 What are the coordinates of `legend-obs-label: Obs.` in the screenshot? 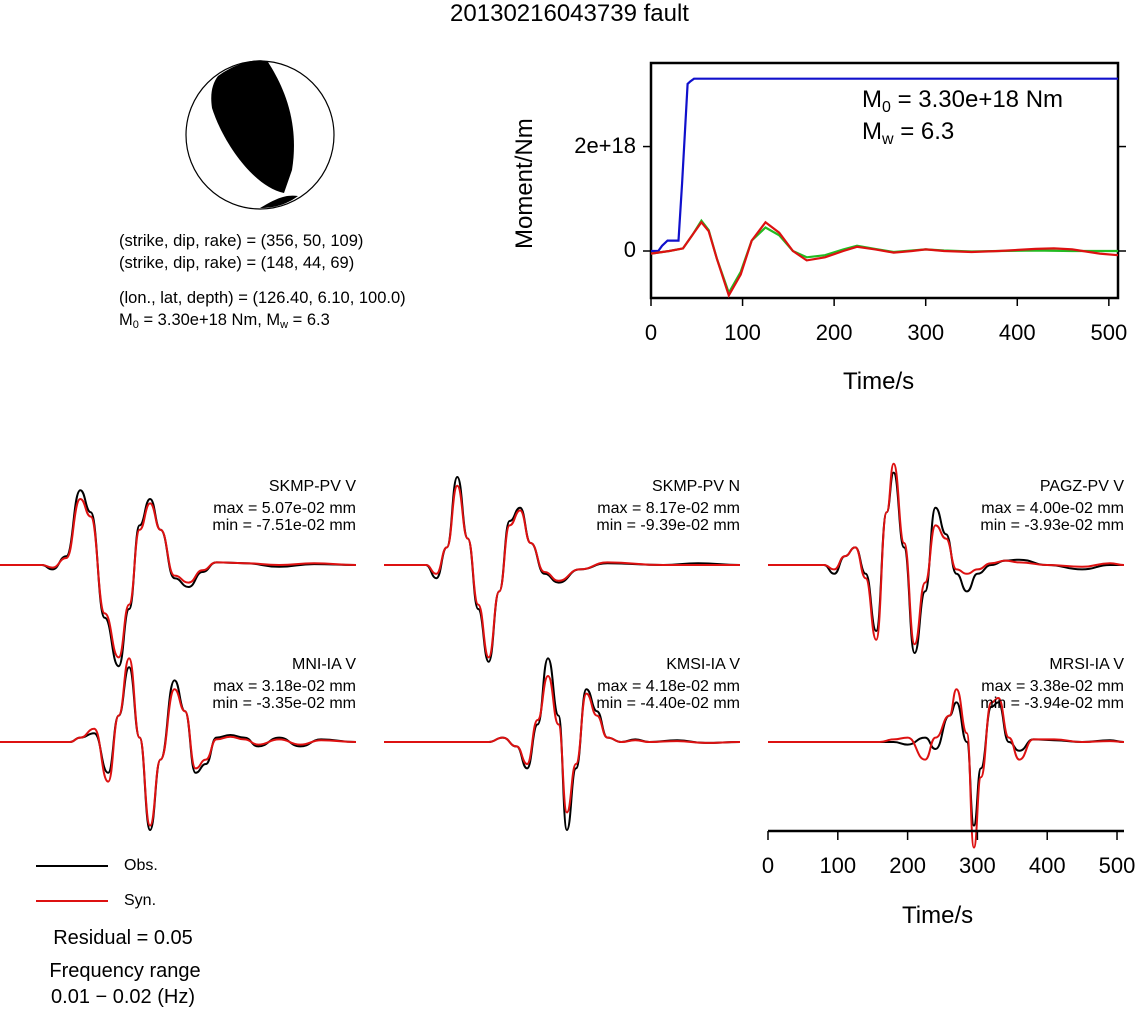 It's located at (141, 865).